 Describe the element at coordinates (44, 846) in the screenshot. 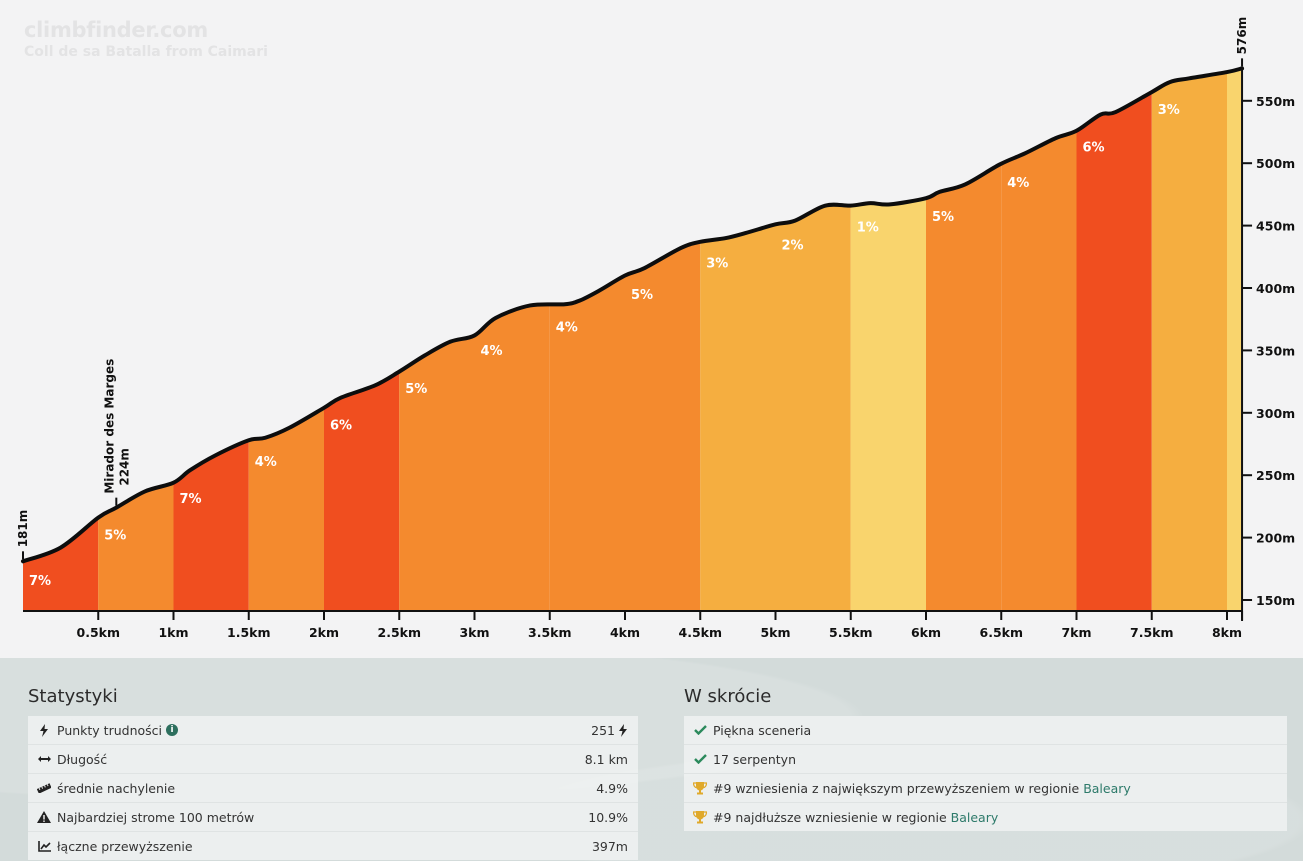

I see `chart-line-icon` at that location.